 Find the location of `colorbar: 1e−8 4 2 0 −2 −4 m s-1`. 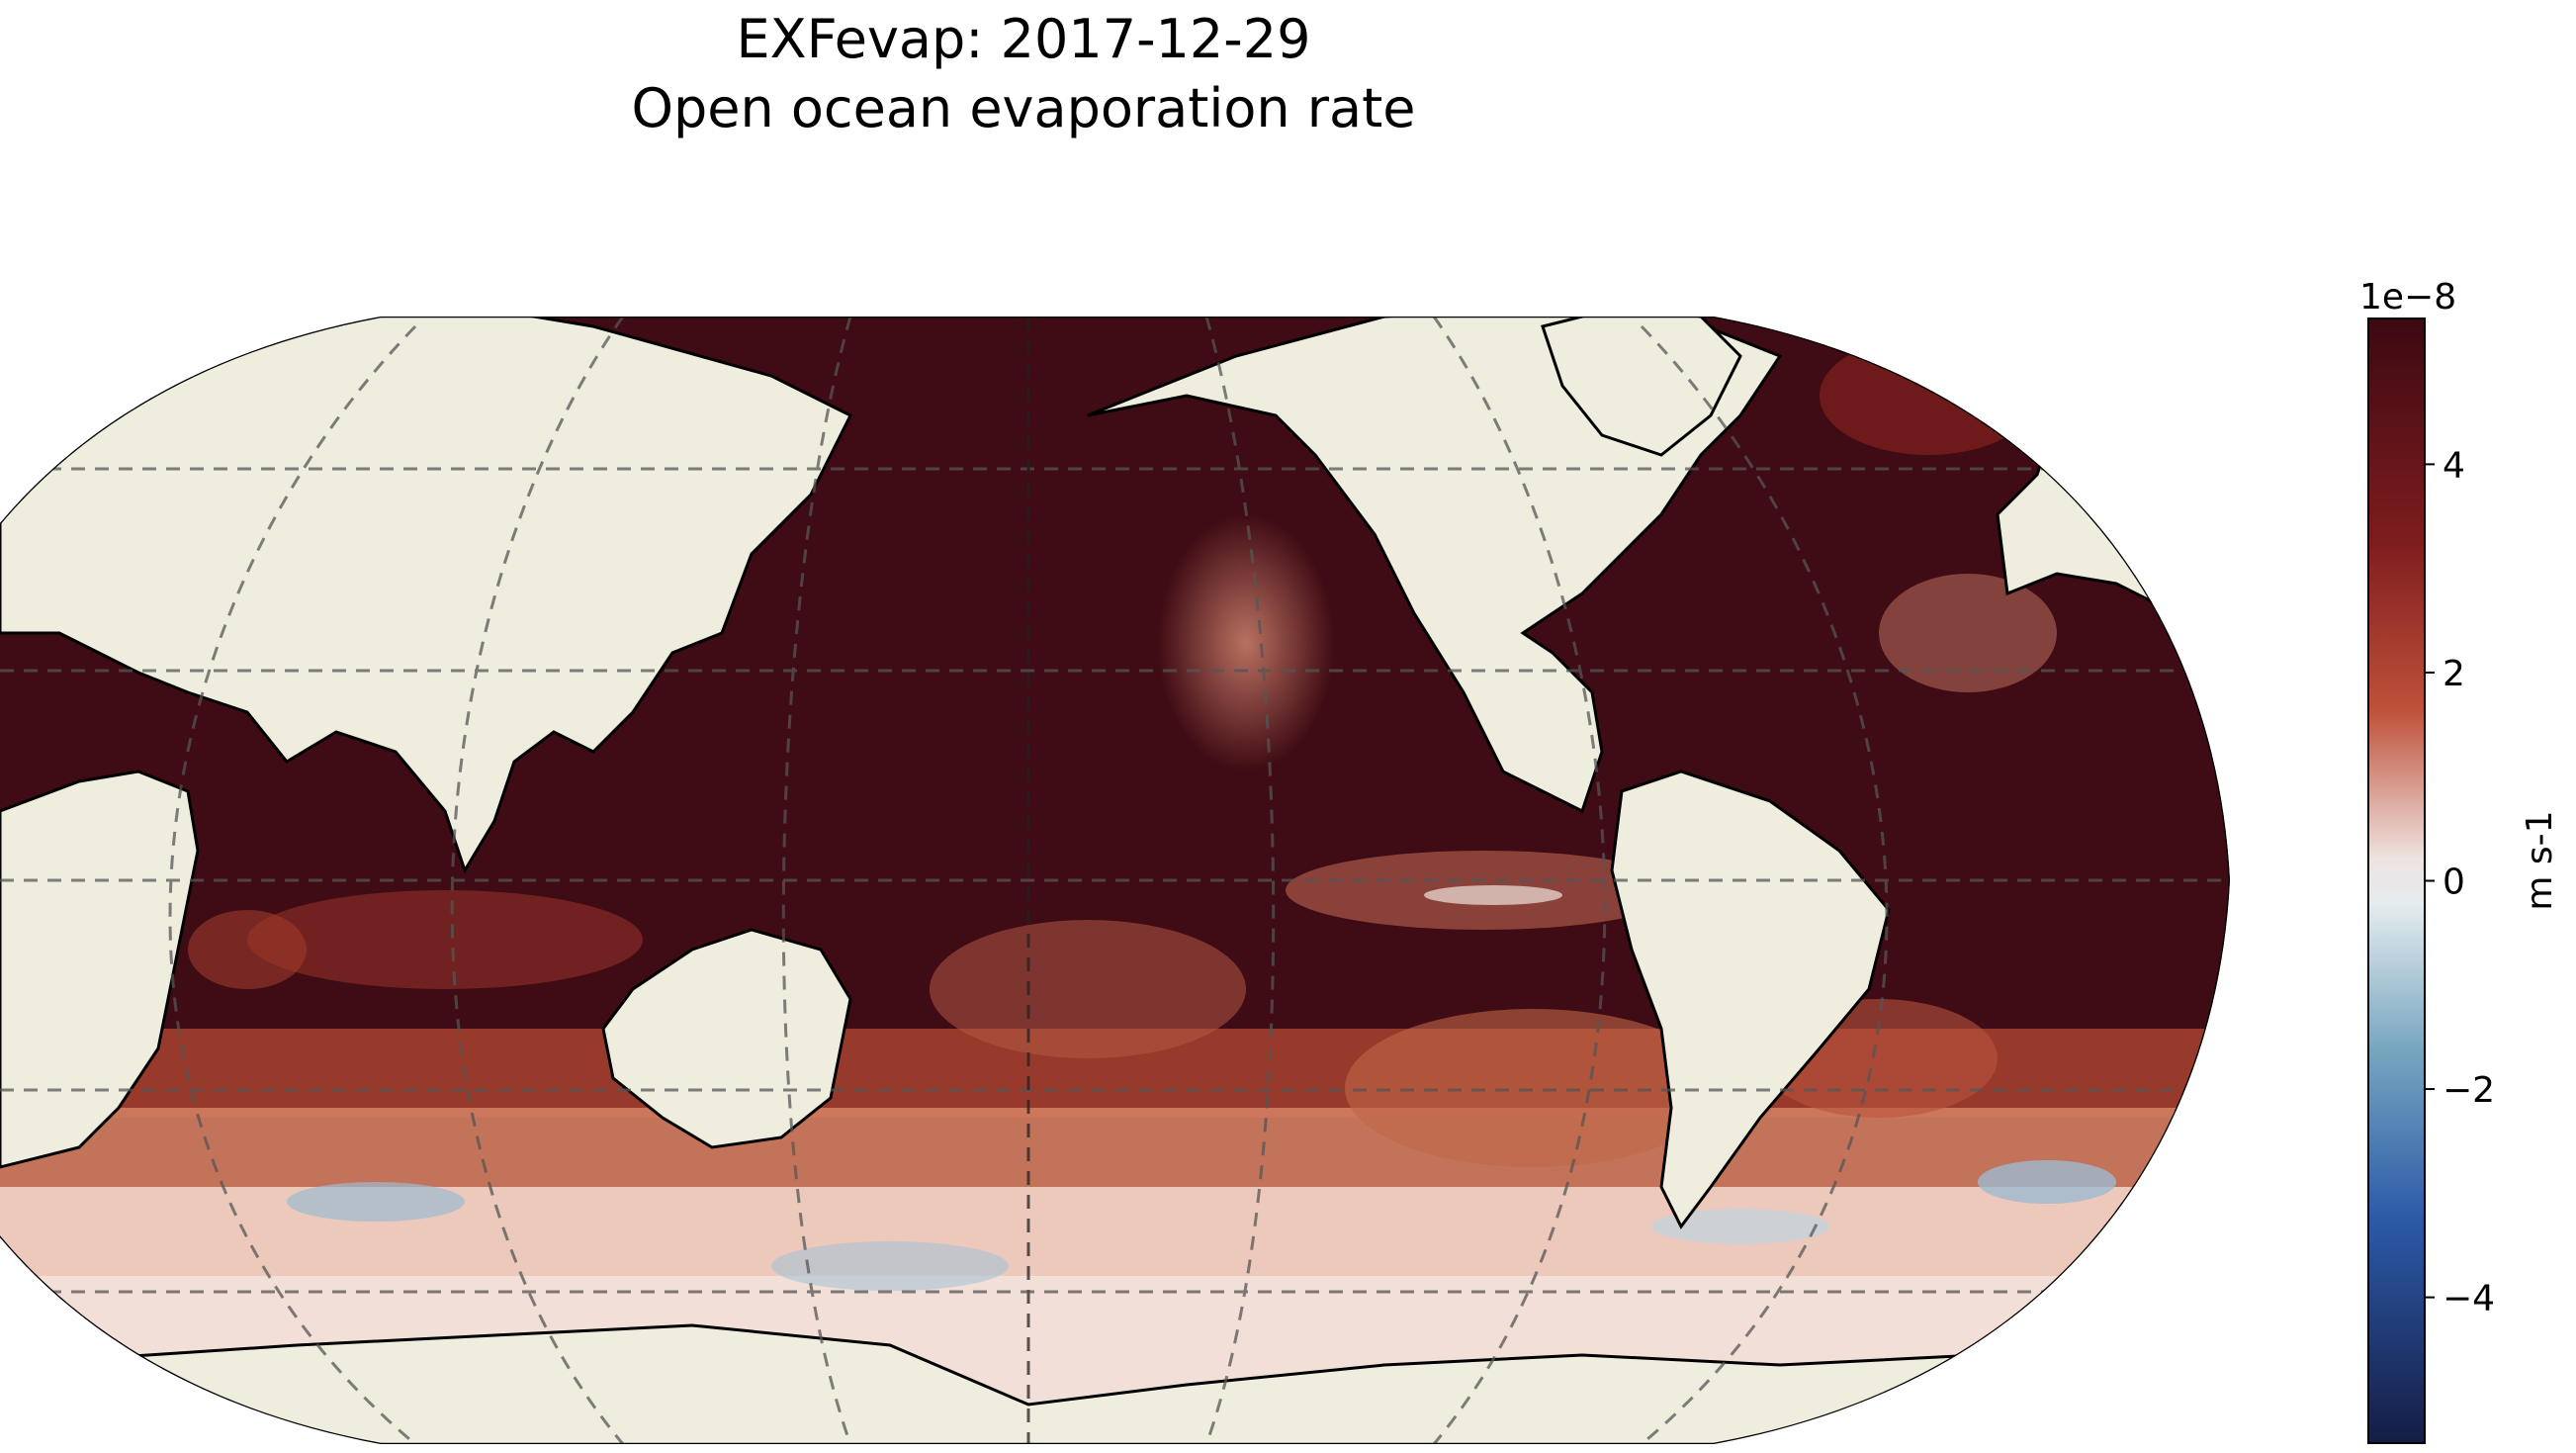

colorbar: 1e−8 4 2 0 −2 −4 m s-1 is located at coordinates (2459, 860).